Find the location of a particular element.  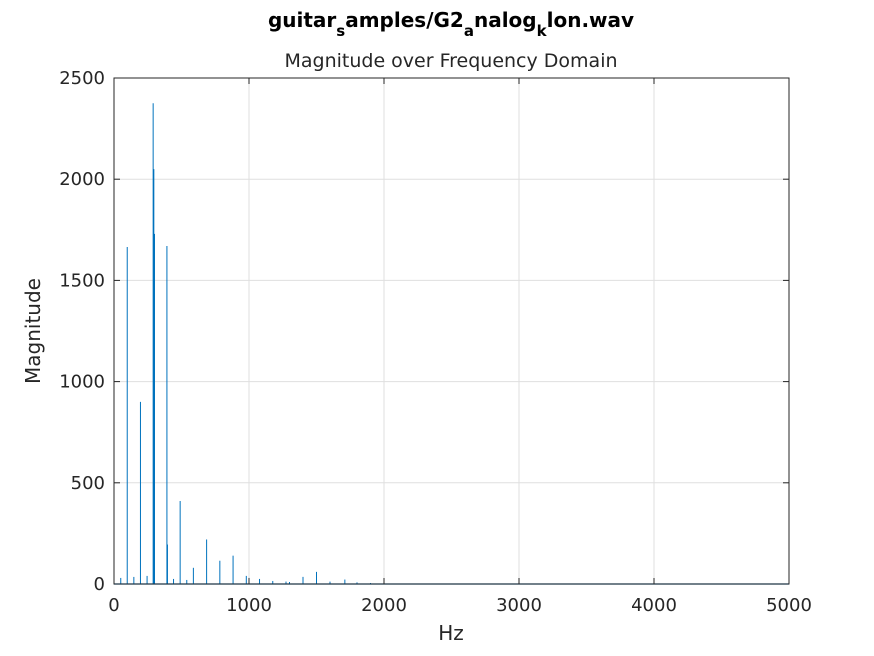

title-segment: lon.wav is located at coordinates (590, 20).